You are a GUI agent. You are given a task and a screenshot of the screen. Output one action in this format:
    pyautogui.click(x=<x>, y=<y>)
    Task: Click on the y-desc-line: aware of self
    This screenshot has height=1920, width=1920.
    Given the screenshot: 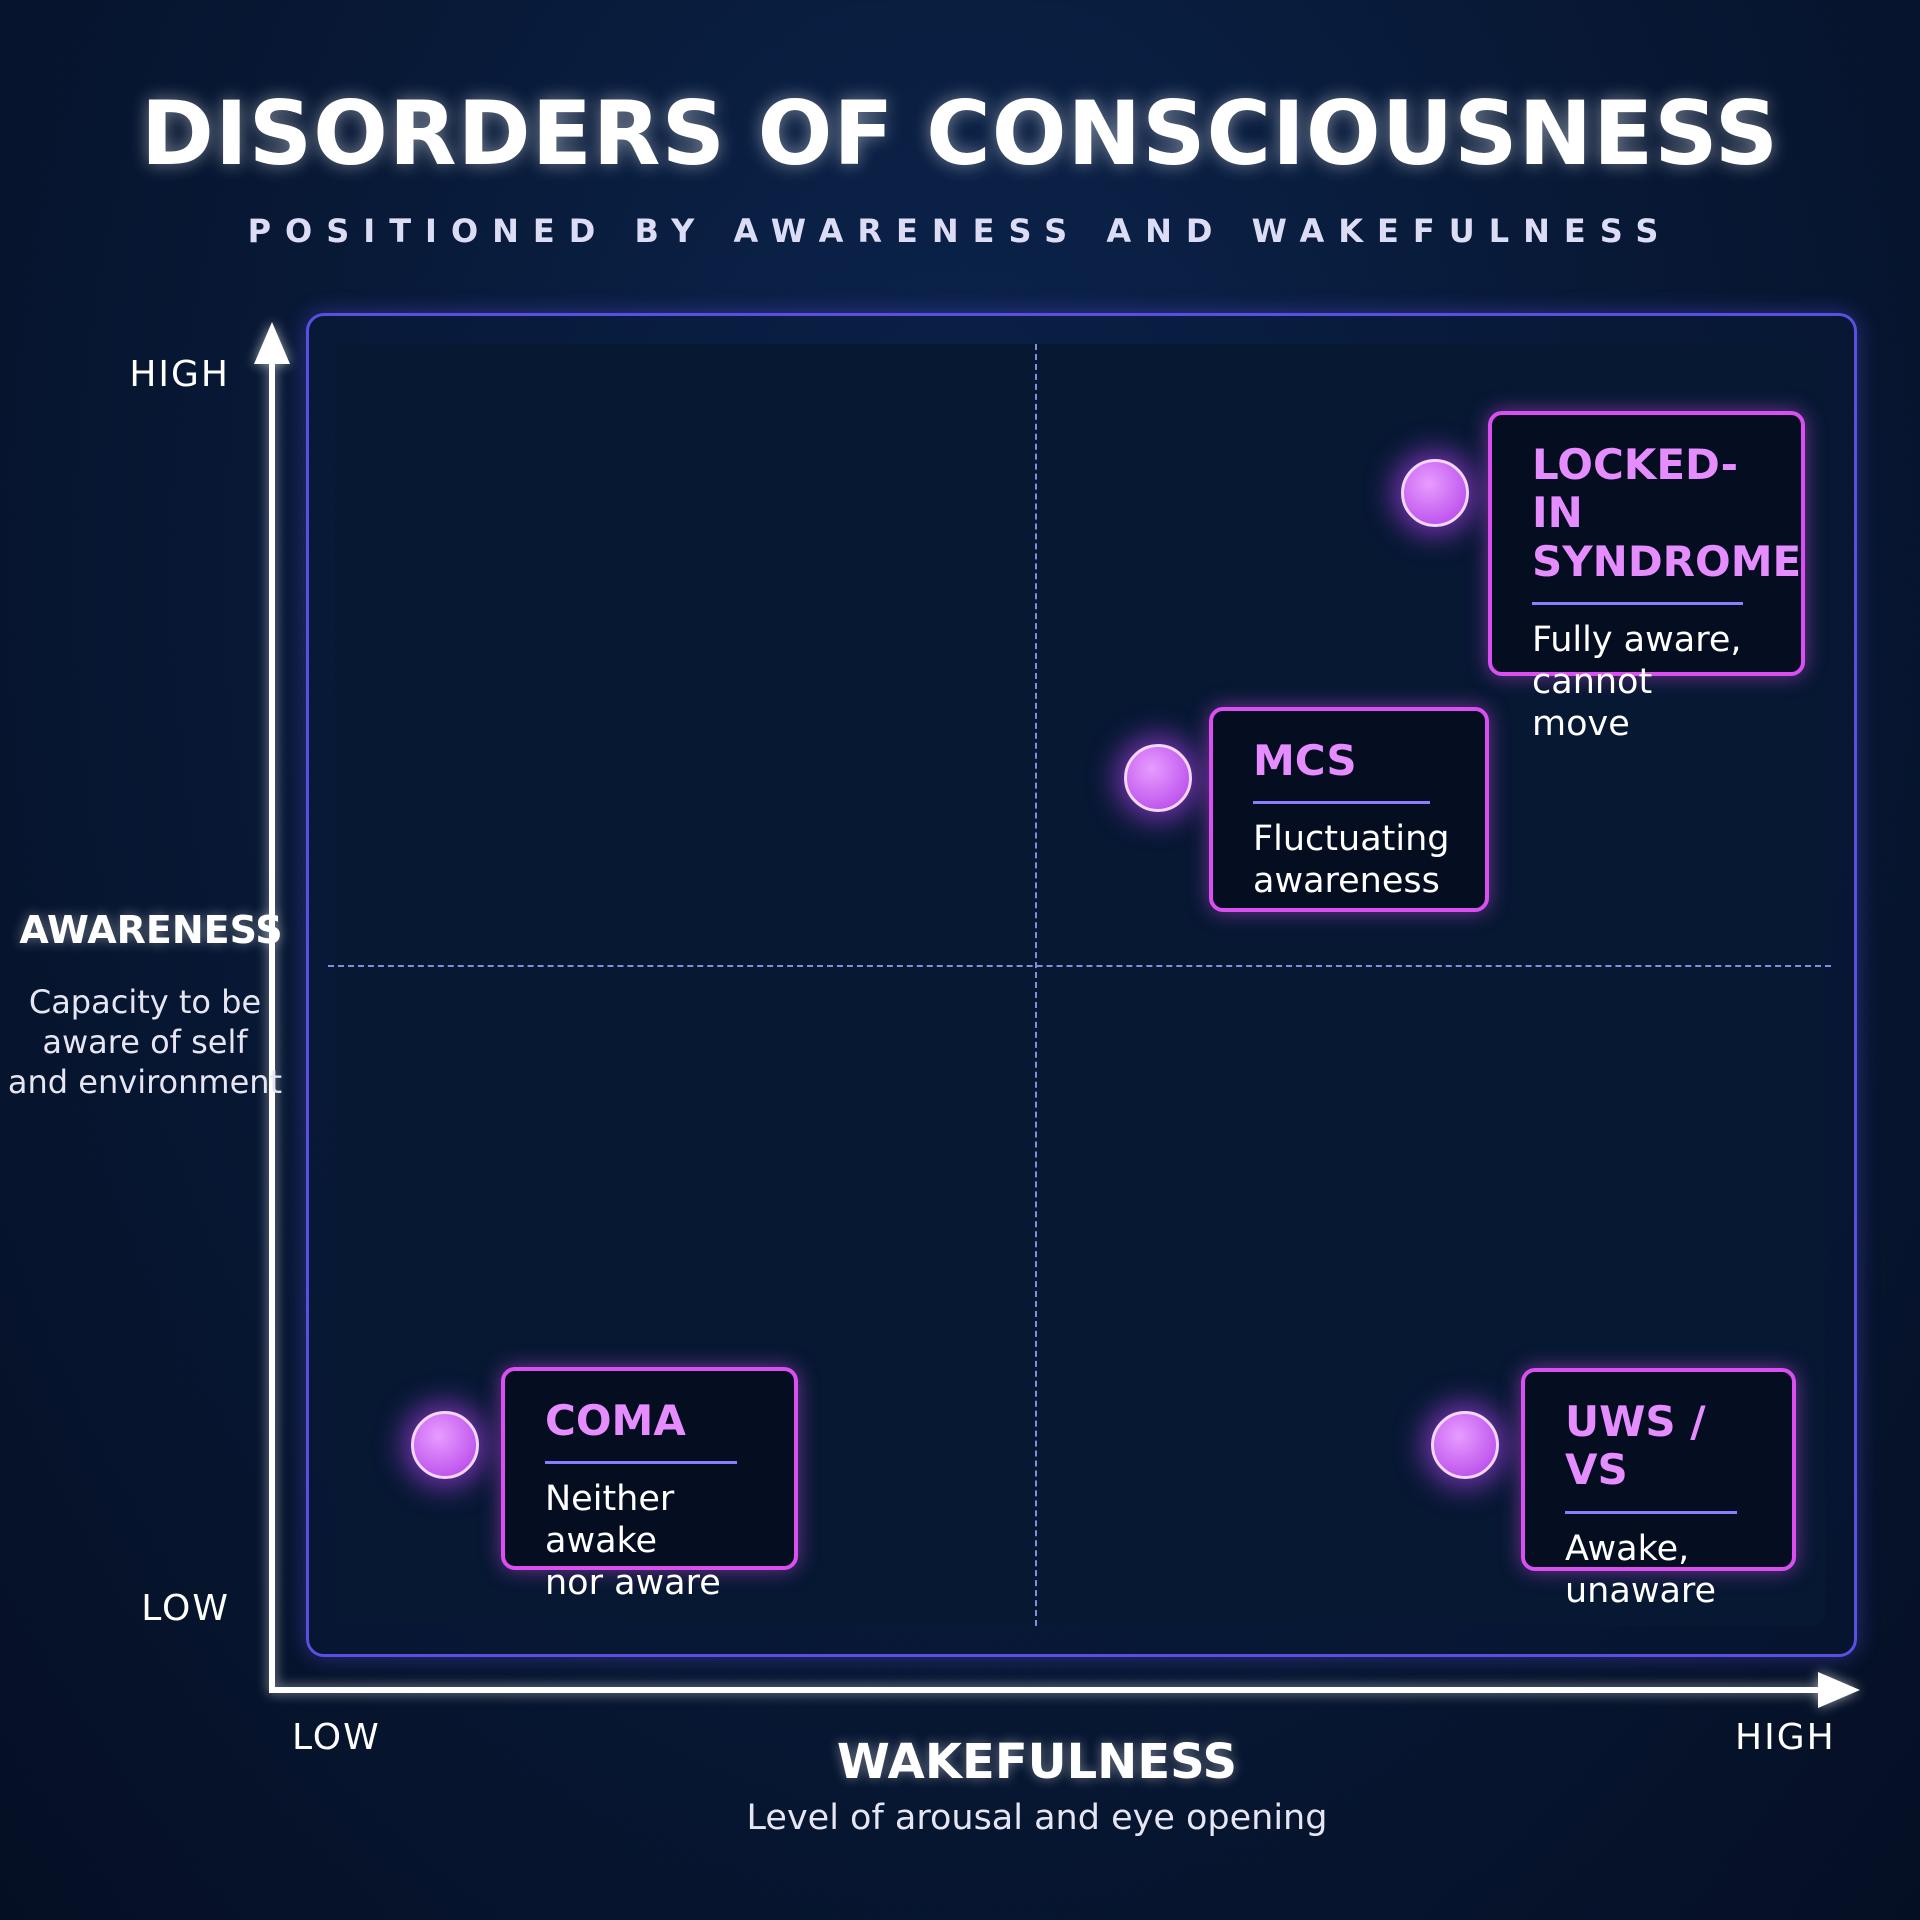 What is the action you would take?
    pyautogui.click(x=145, y=1042)
    